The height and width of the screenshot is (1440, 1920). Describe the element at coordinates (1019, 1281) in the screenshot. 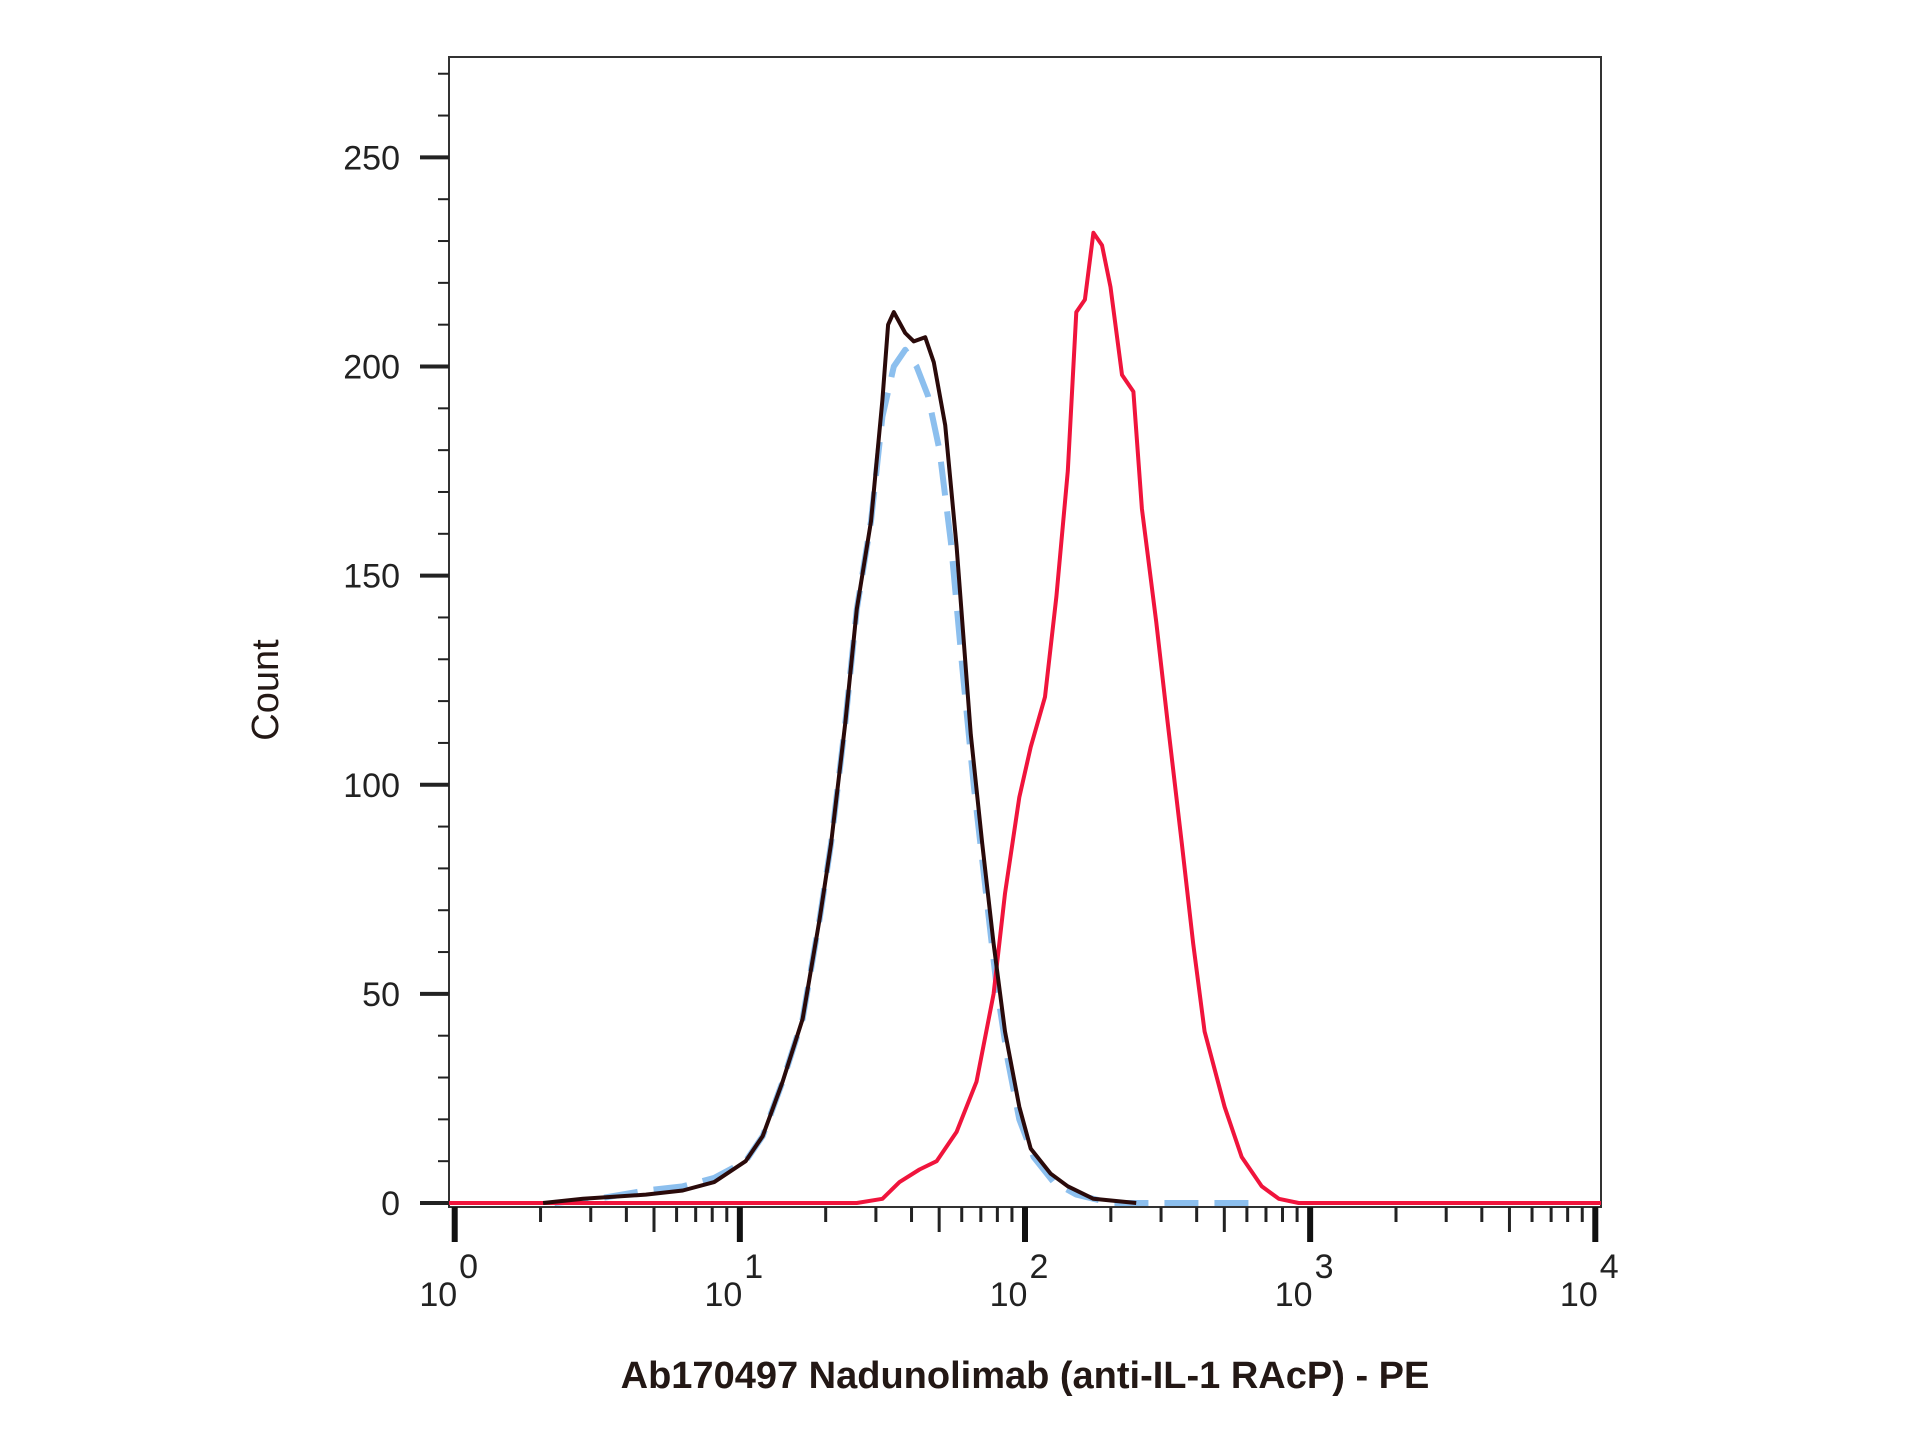

I see `x-tick-label: 10²` at that location.